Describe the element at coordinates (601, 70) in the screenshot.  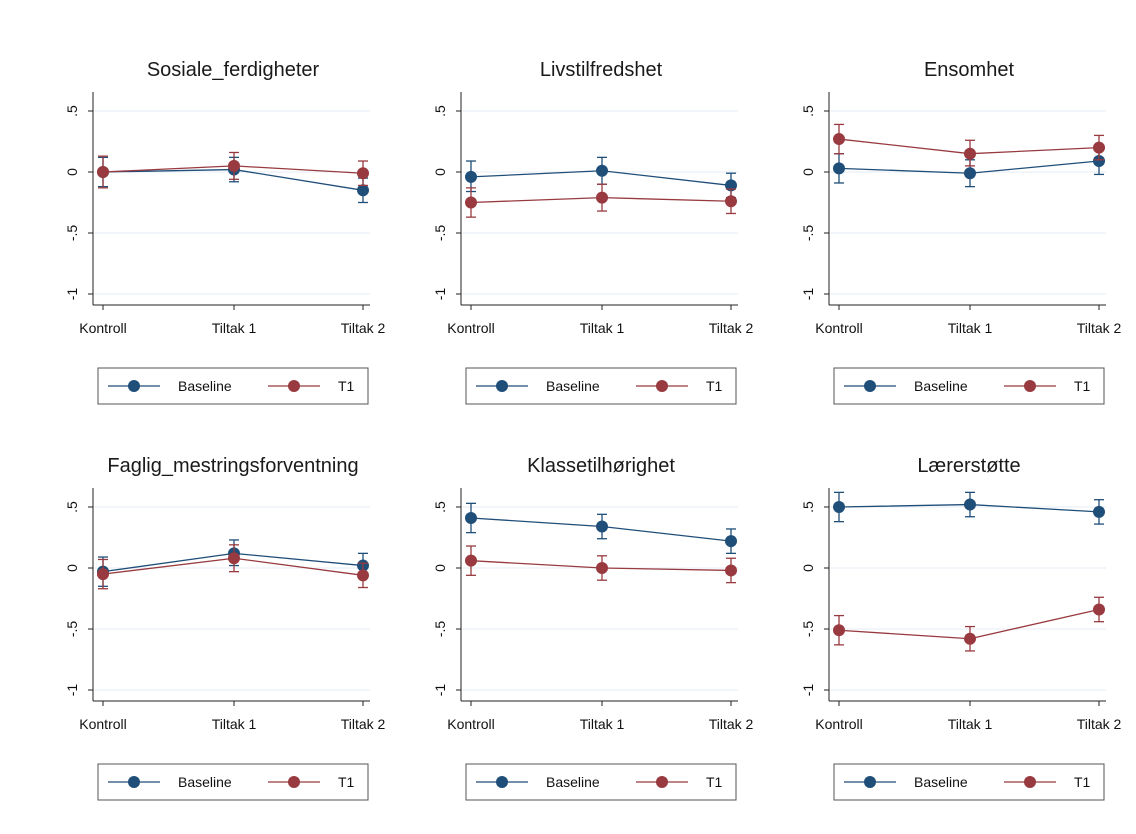
I see `chart-title: Livstilfredshet` at that location.